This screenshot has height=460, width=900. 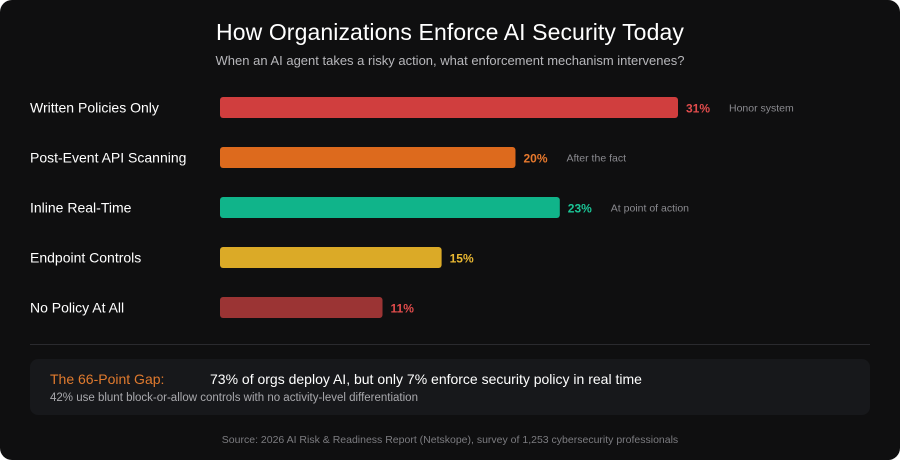 What do you see at coordinates (650, 209) in the screenshot?
I see `bar-annotation: At point of action` at bounding box center [650, 209].